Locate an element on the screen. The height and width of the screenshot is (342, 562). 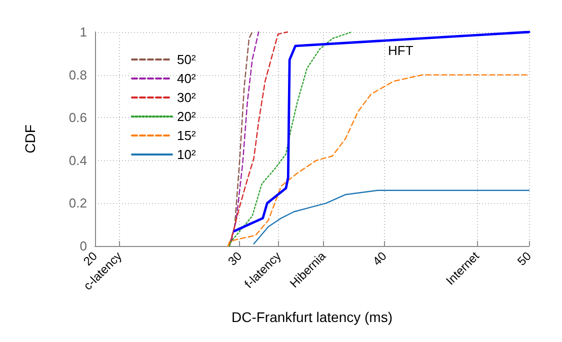
y-tick-label: 0.2 is located at coordinates (77, 203).